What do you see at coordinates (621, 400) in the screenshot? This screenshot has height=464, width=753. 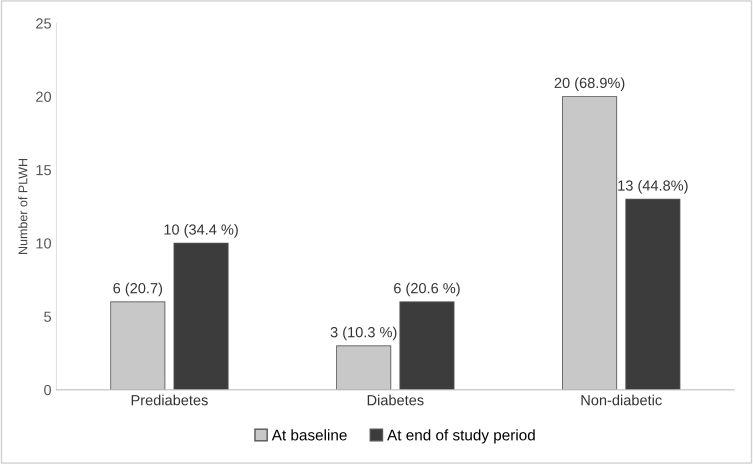 I see `x-tick-label: Non-diabetic` at bounding box center [621, 400].